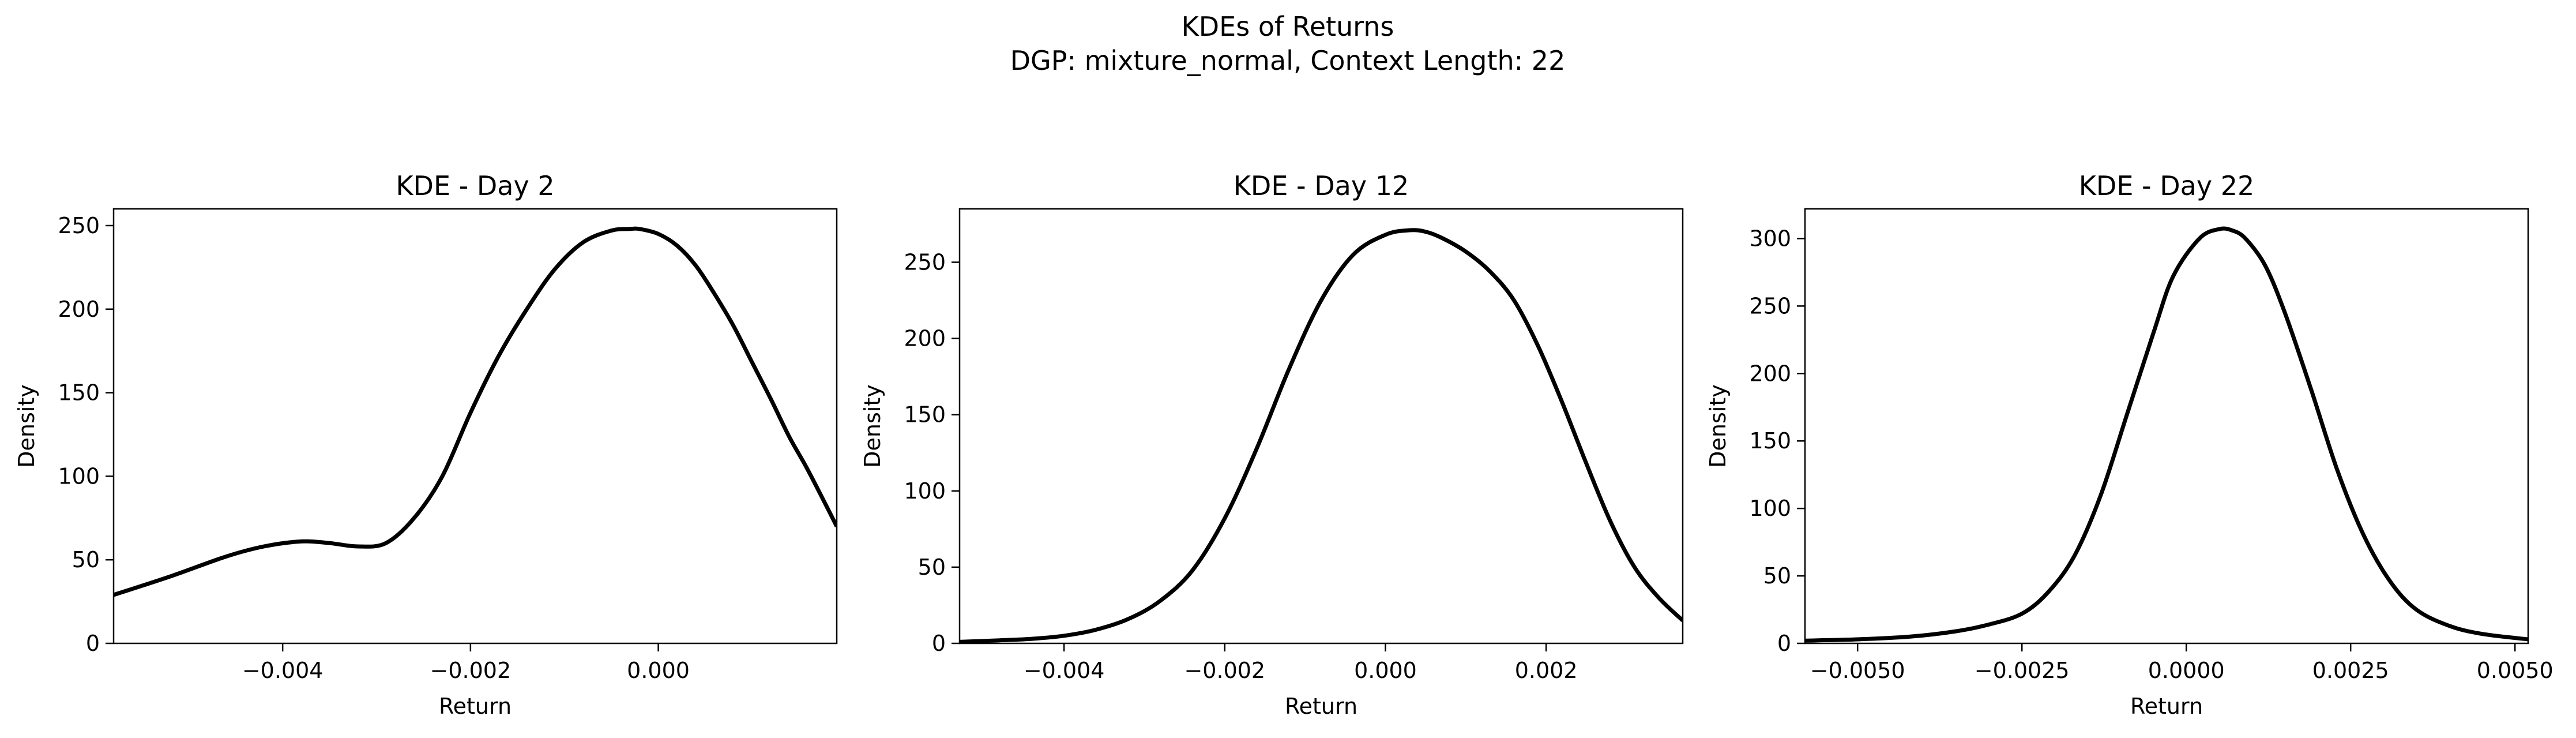 The height and width of the screenshot is (738, 2576). I want to click on subplot-title: KDE - Day 22, so click(2166, 185).